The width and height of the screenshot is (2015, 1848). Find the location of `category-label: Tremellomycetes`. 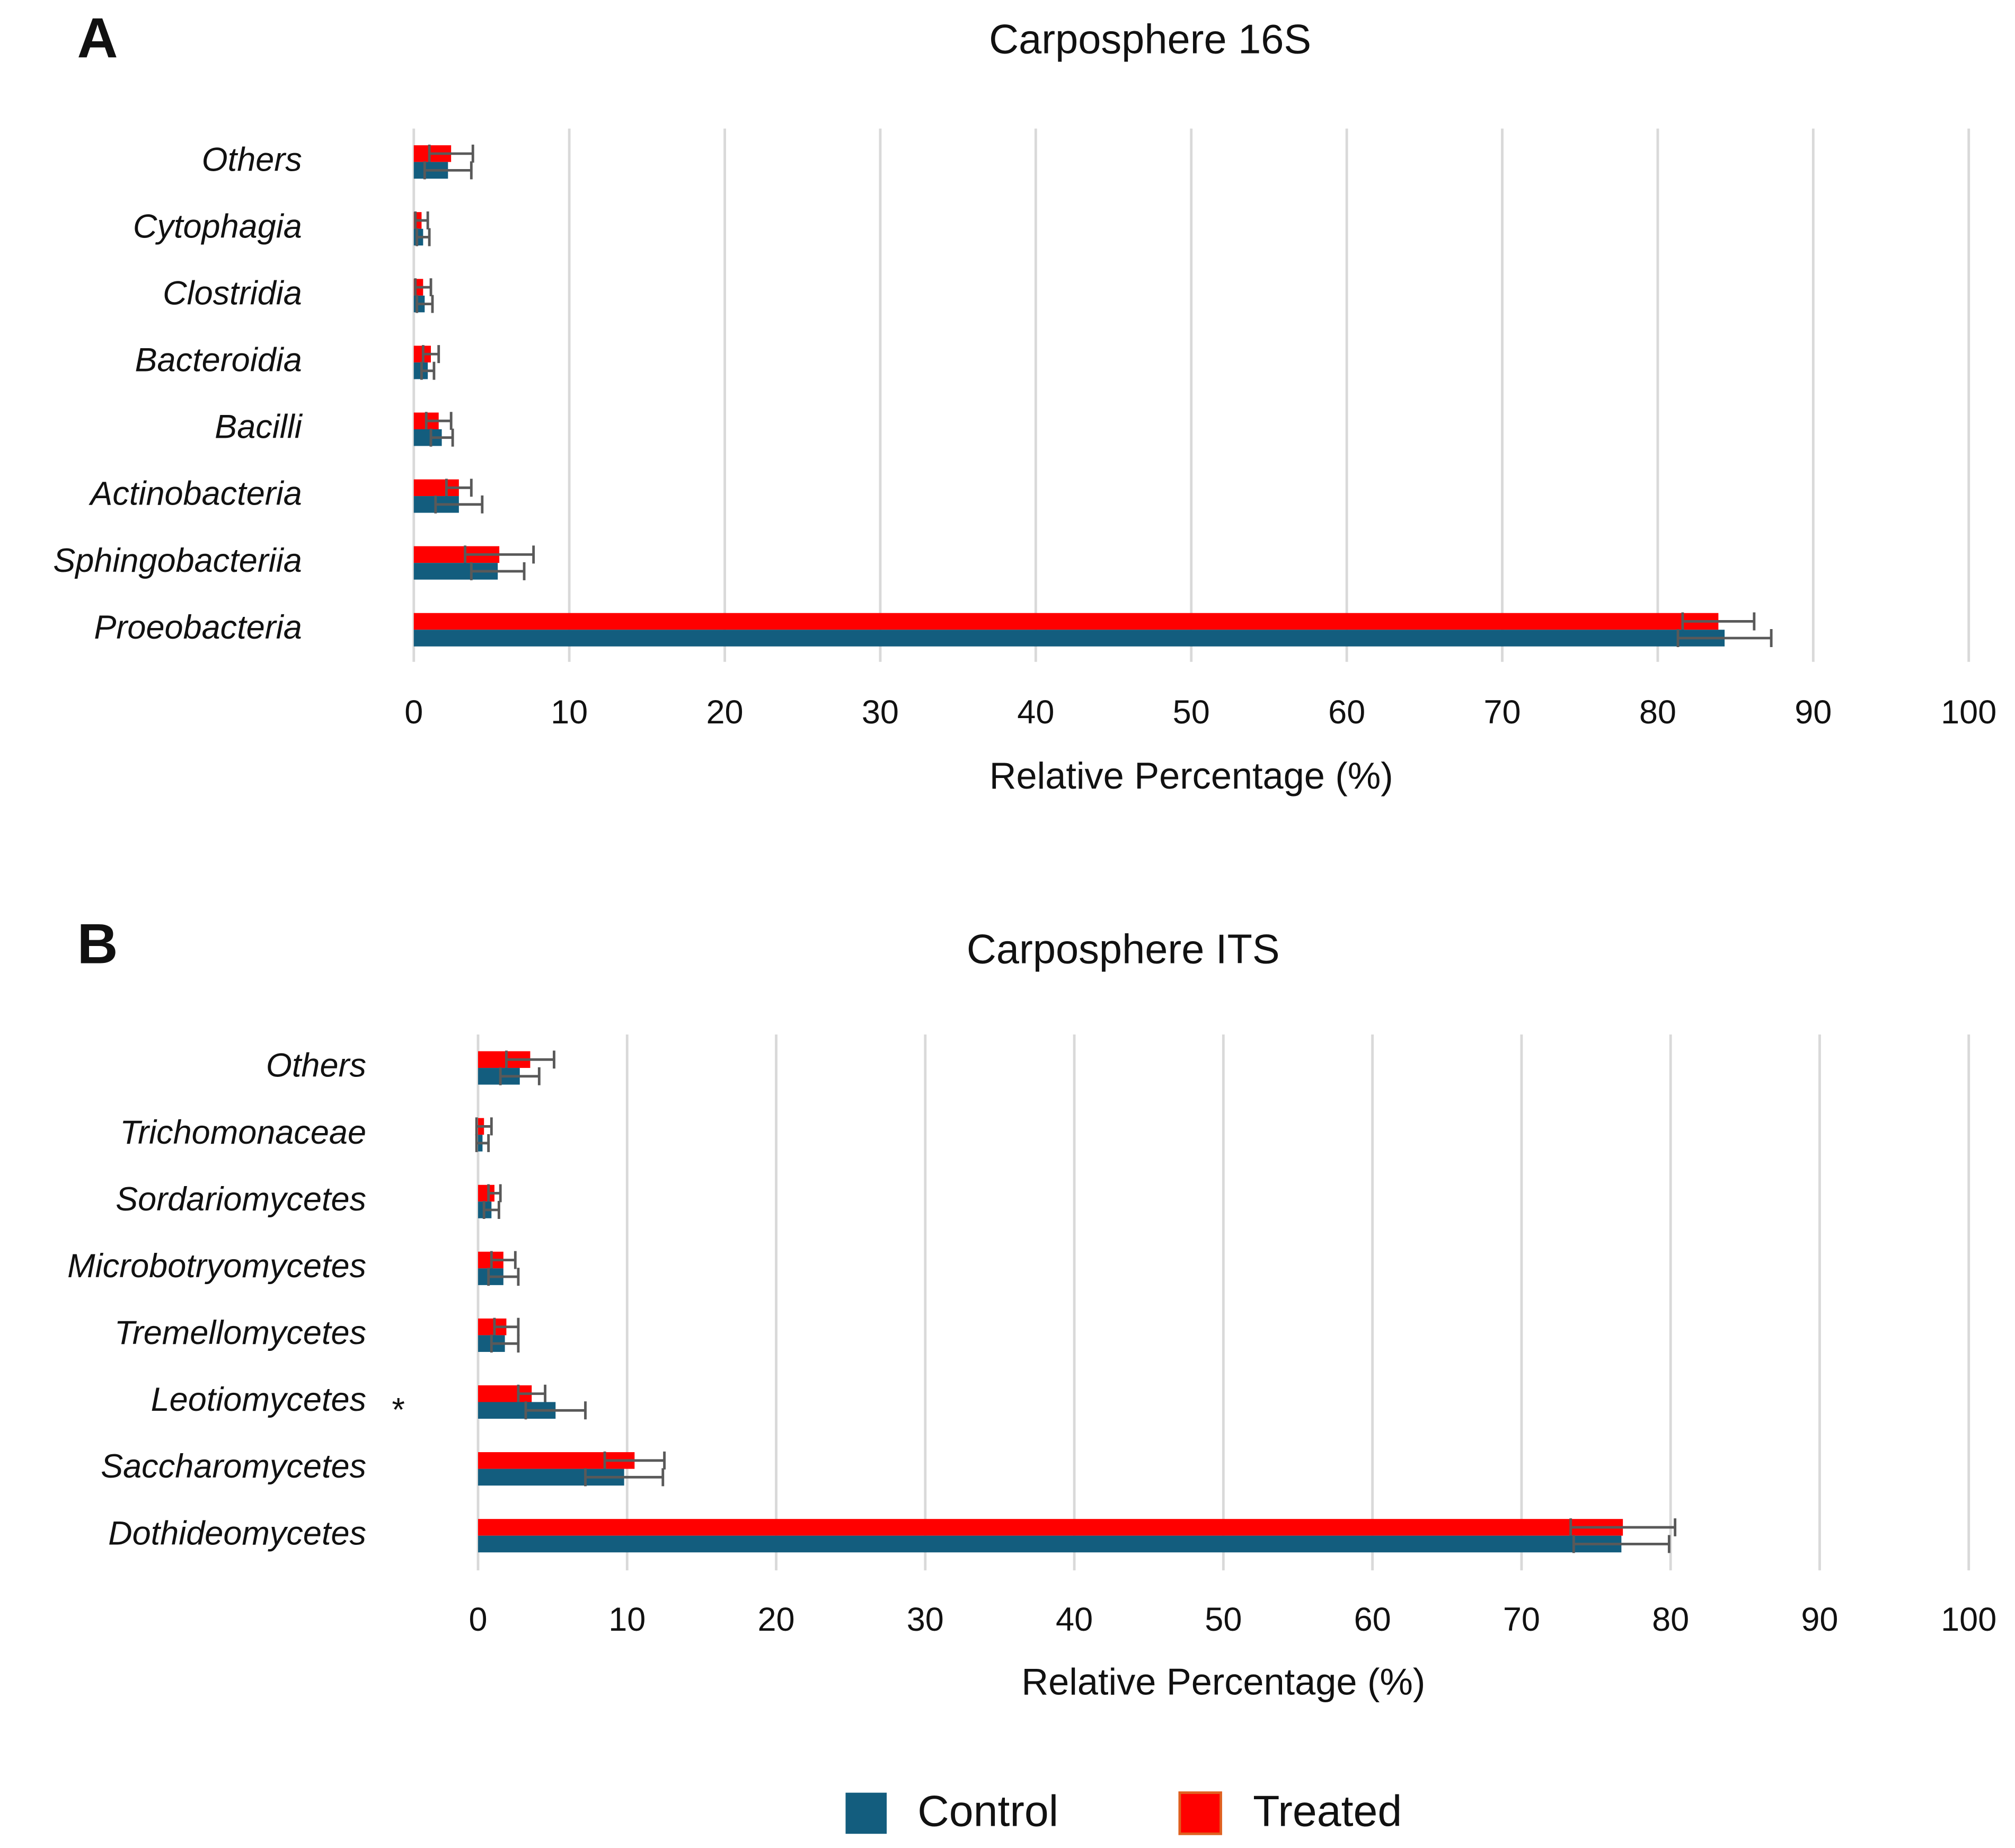

category-label: Tremellomycetes is located at coordinates (240, 1332).